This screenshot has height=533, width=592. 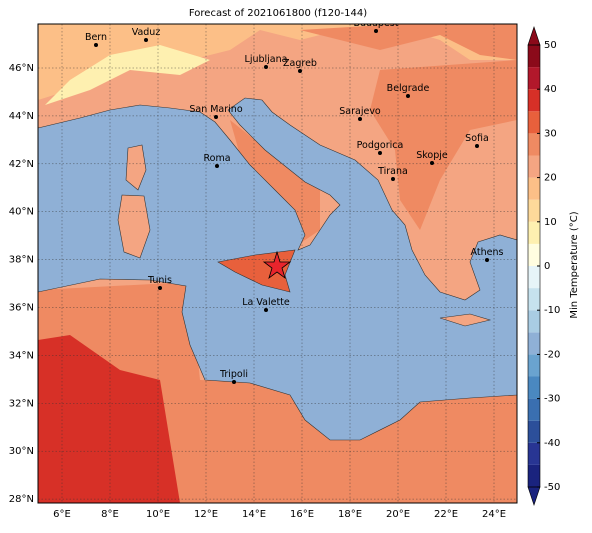 I want to click on lon-tick-label: 12°E, so click(x=206, y=514).